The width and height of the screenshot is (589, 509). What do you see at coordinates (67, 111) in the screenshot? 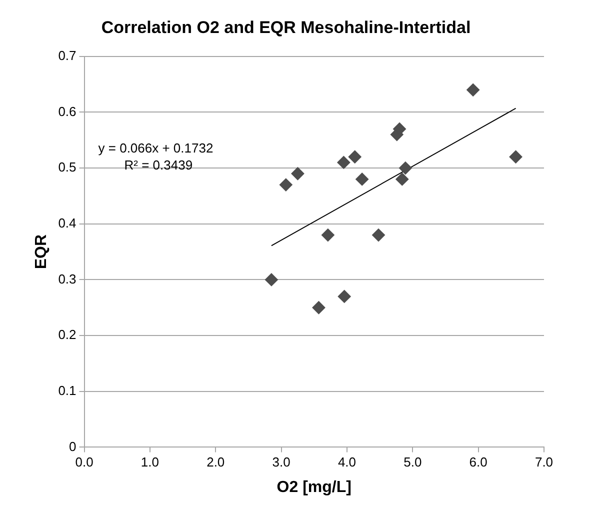
I see `y-tick-label: 0.6` at bounding box center [67, 111].